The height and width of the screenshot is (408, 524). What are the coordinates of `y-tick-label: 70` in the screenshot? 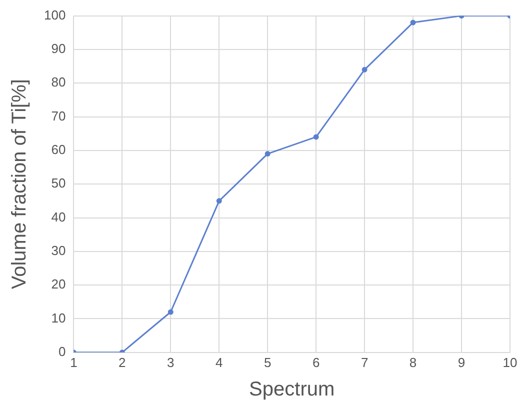 It's located at (58, 116).